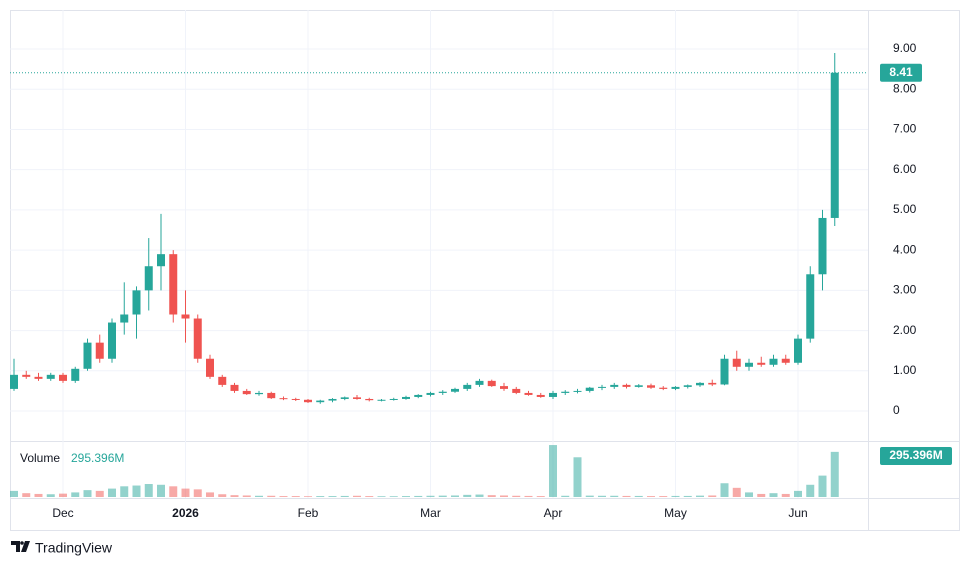 This screenshot has width=970, height=568. I want to click on x-tick-label: May, so click(675, 513).